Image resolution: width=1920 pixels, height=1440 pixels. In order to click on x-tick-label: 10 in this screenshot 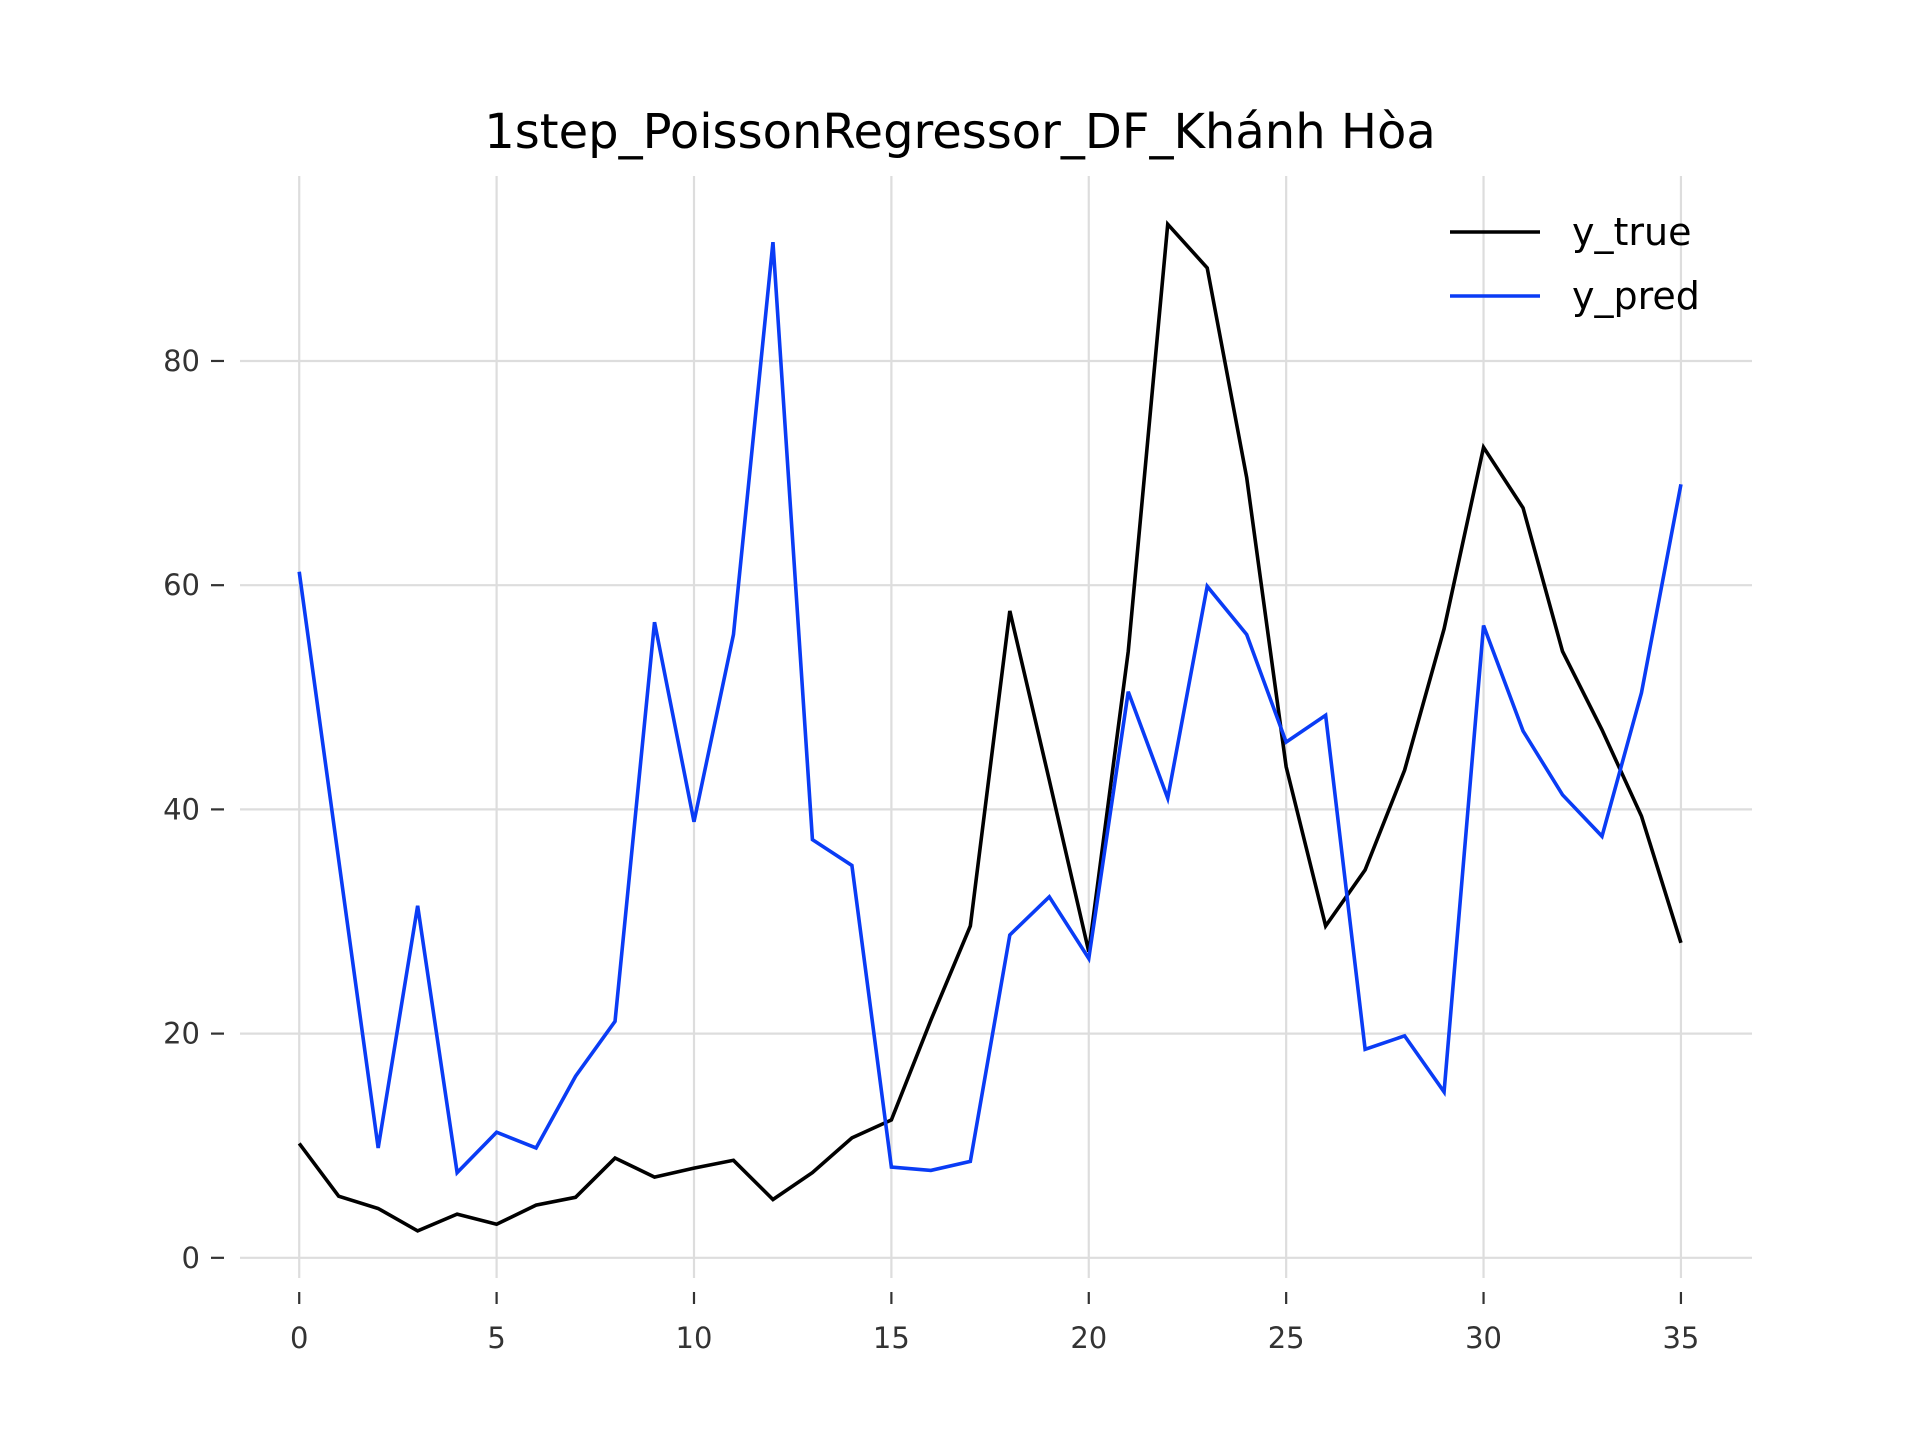, I will do `click(694, 1338)`.